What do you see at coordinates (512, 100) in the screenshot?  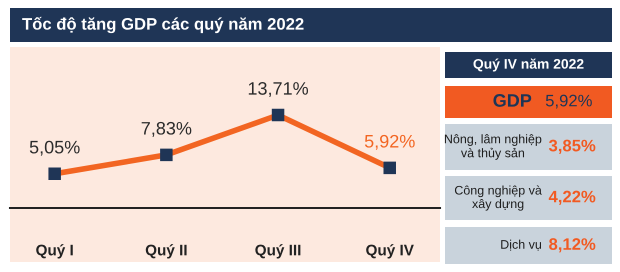 I see `category-label: GDP` at bounding box center [512, 100].